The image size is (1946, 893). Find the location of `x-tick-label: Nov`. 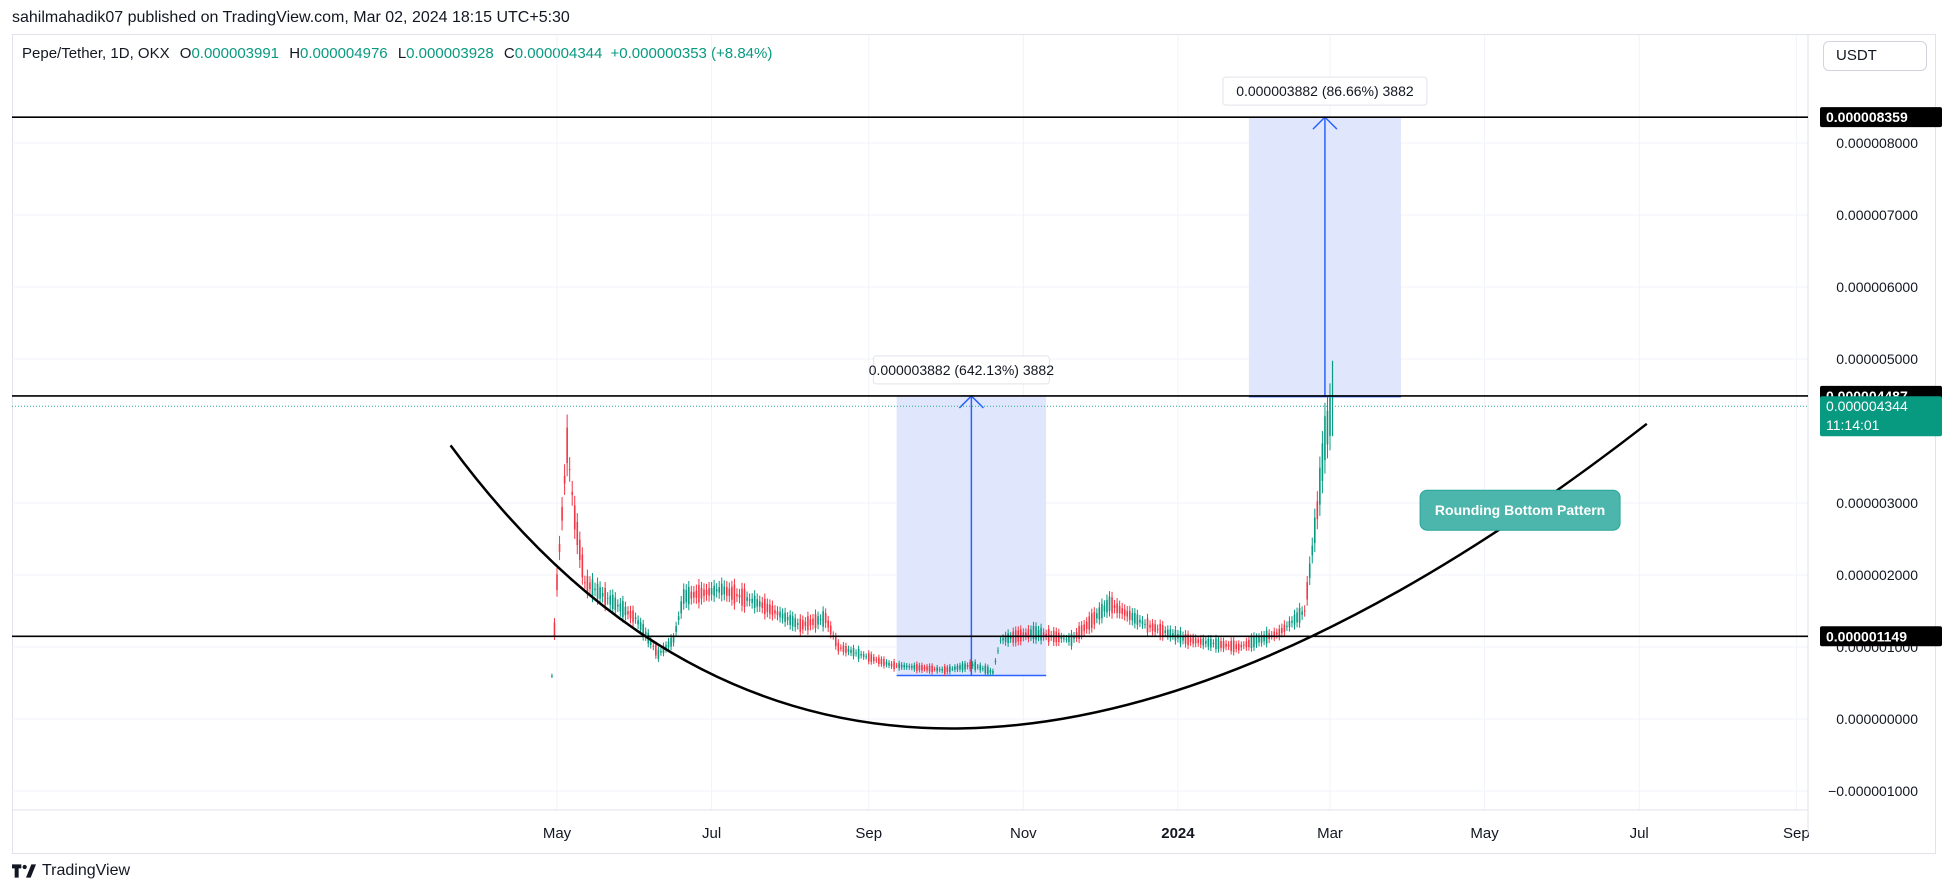

x-tick-label: Nov is located at coordinates (1023, 833).